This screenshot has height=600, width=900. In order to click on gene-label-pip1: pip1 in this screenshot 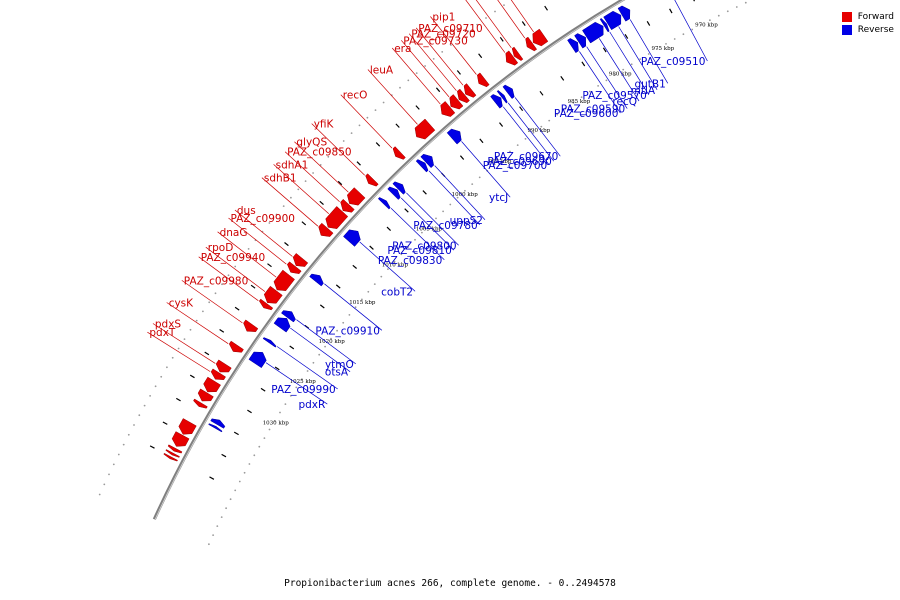, I will do `click(443, 18)`.